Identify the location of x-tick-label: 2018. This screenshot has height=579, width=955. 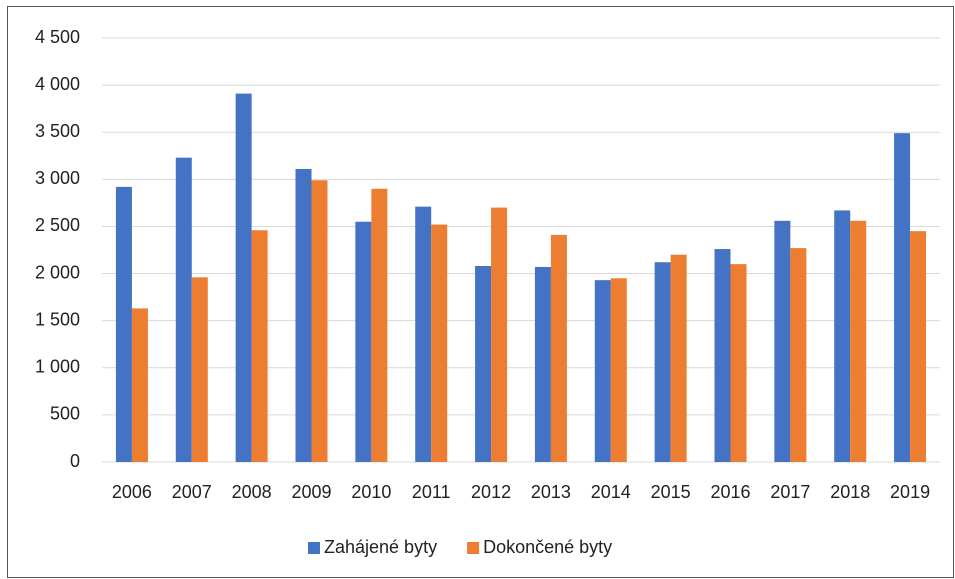
(850, 492).